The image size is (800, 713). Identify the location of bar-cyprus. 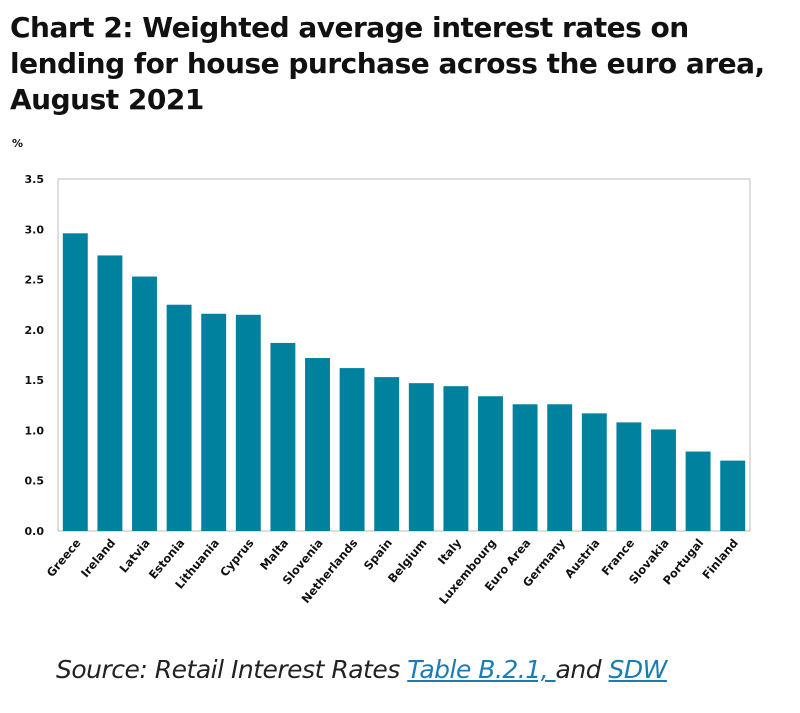
(248, 422).